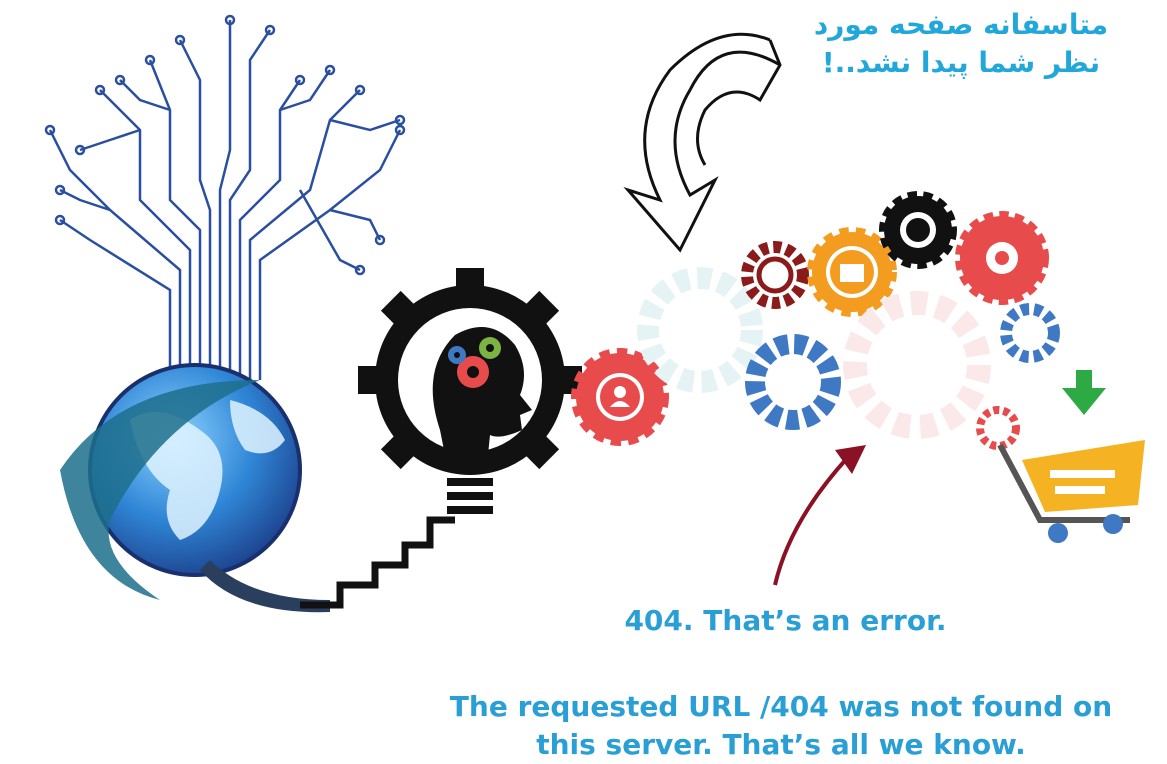 The height and width of the screenshot is (764, 1167). I want to click on persian-line-2: نظر شما پیدا نشد..!, so click(961, 62).